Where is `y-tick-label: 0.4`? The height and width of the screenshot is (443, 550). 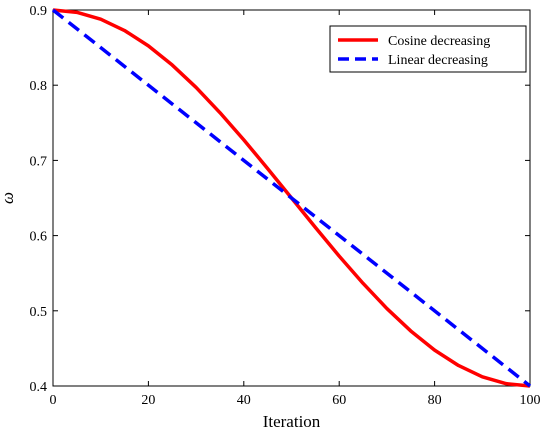
y-tick-label: 0.4 is located at coordinates (39, 387).